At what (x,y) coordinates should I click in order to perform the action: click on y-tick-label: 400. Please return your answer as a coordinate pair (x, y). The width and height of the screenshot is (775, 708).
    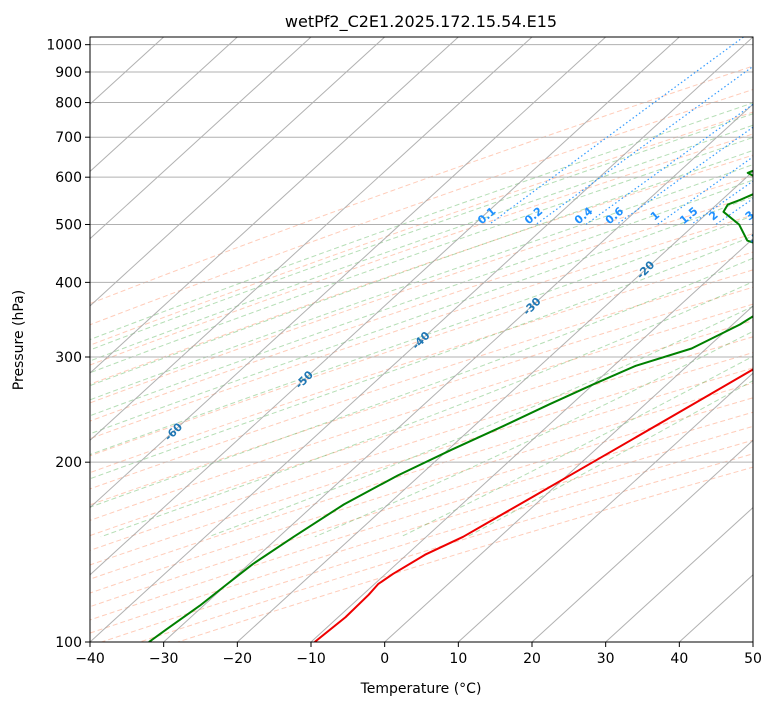
    Looking at the image, I should click on (68, 283).